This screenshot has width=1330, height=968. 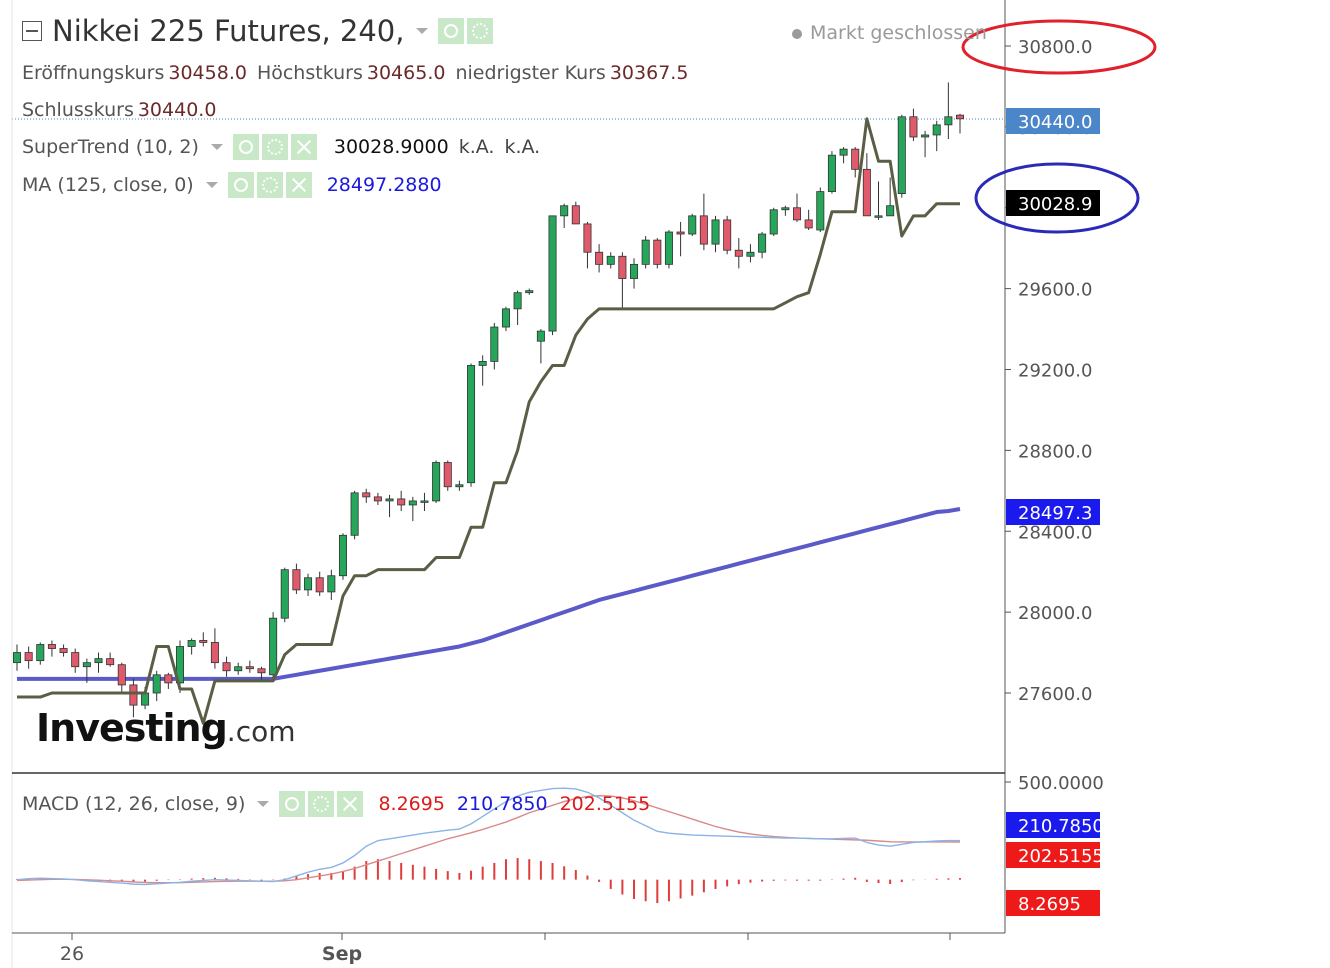 What do you see at coordinates (110, 147) in the screenshot?
I see `supertrend-label: SuperTrend (10, 2)` at bounding box center [110, 147].